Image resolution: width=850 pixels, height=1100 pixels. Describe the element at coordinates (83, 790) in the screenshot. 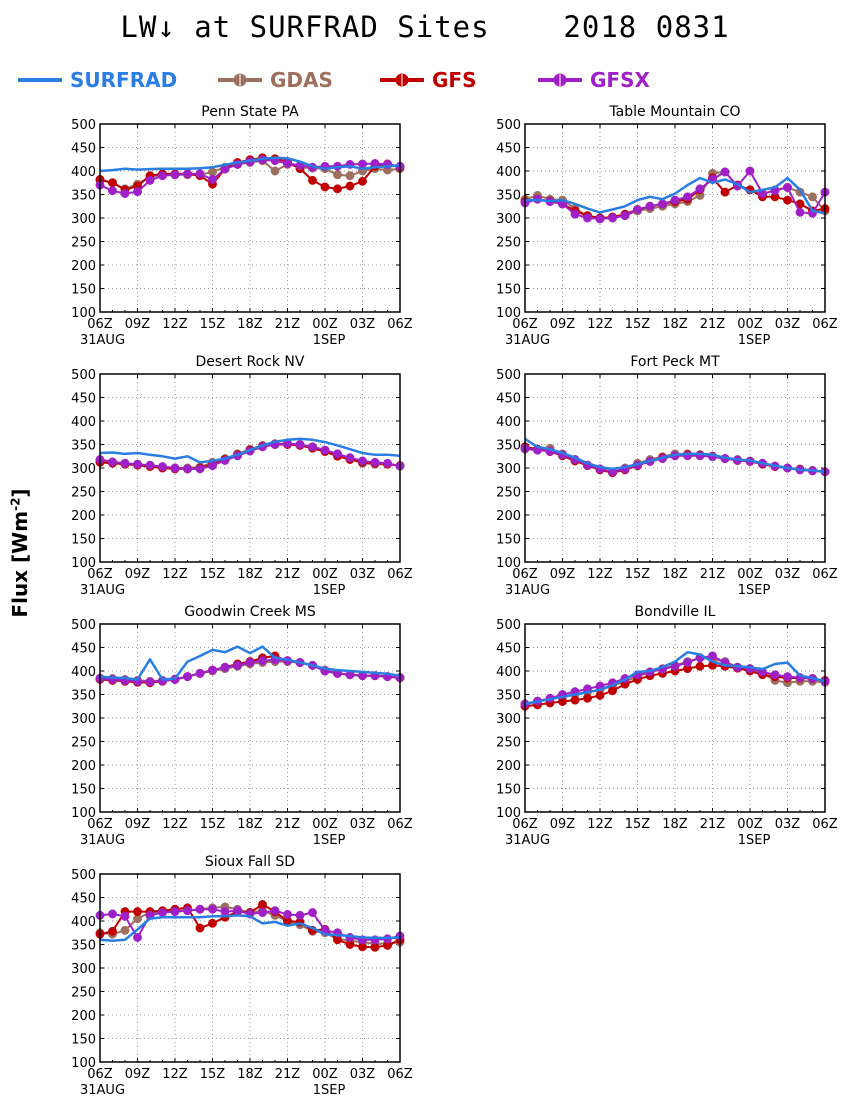

I see `y-tick-label: 150` at that location.